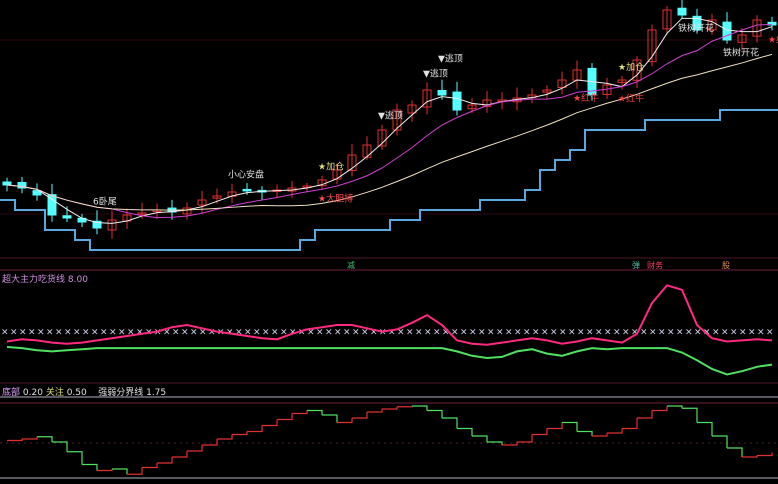 The width and height of the screenshot is (778, 484). I want to click on signal-annotation: 铁树开花, so click(696, 28).